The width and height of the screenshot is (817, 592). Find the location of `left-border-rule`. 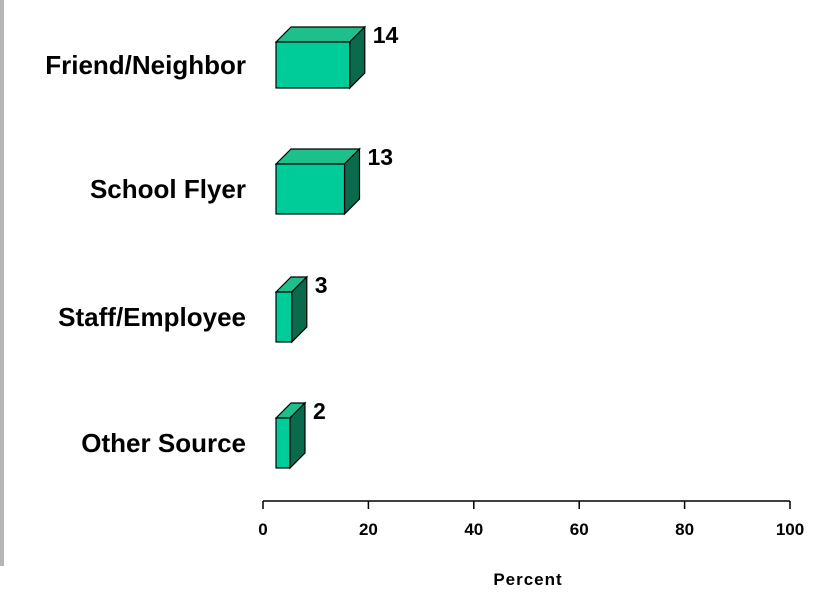

left-border-rule is located at coordinates (2, 283).